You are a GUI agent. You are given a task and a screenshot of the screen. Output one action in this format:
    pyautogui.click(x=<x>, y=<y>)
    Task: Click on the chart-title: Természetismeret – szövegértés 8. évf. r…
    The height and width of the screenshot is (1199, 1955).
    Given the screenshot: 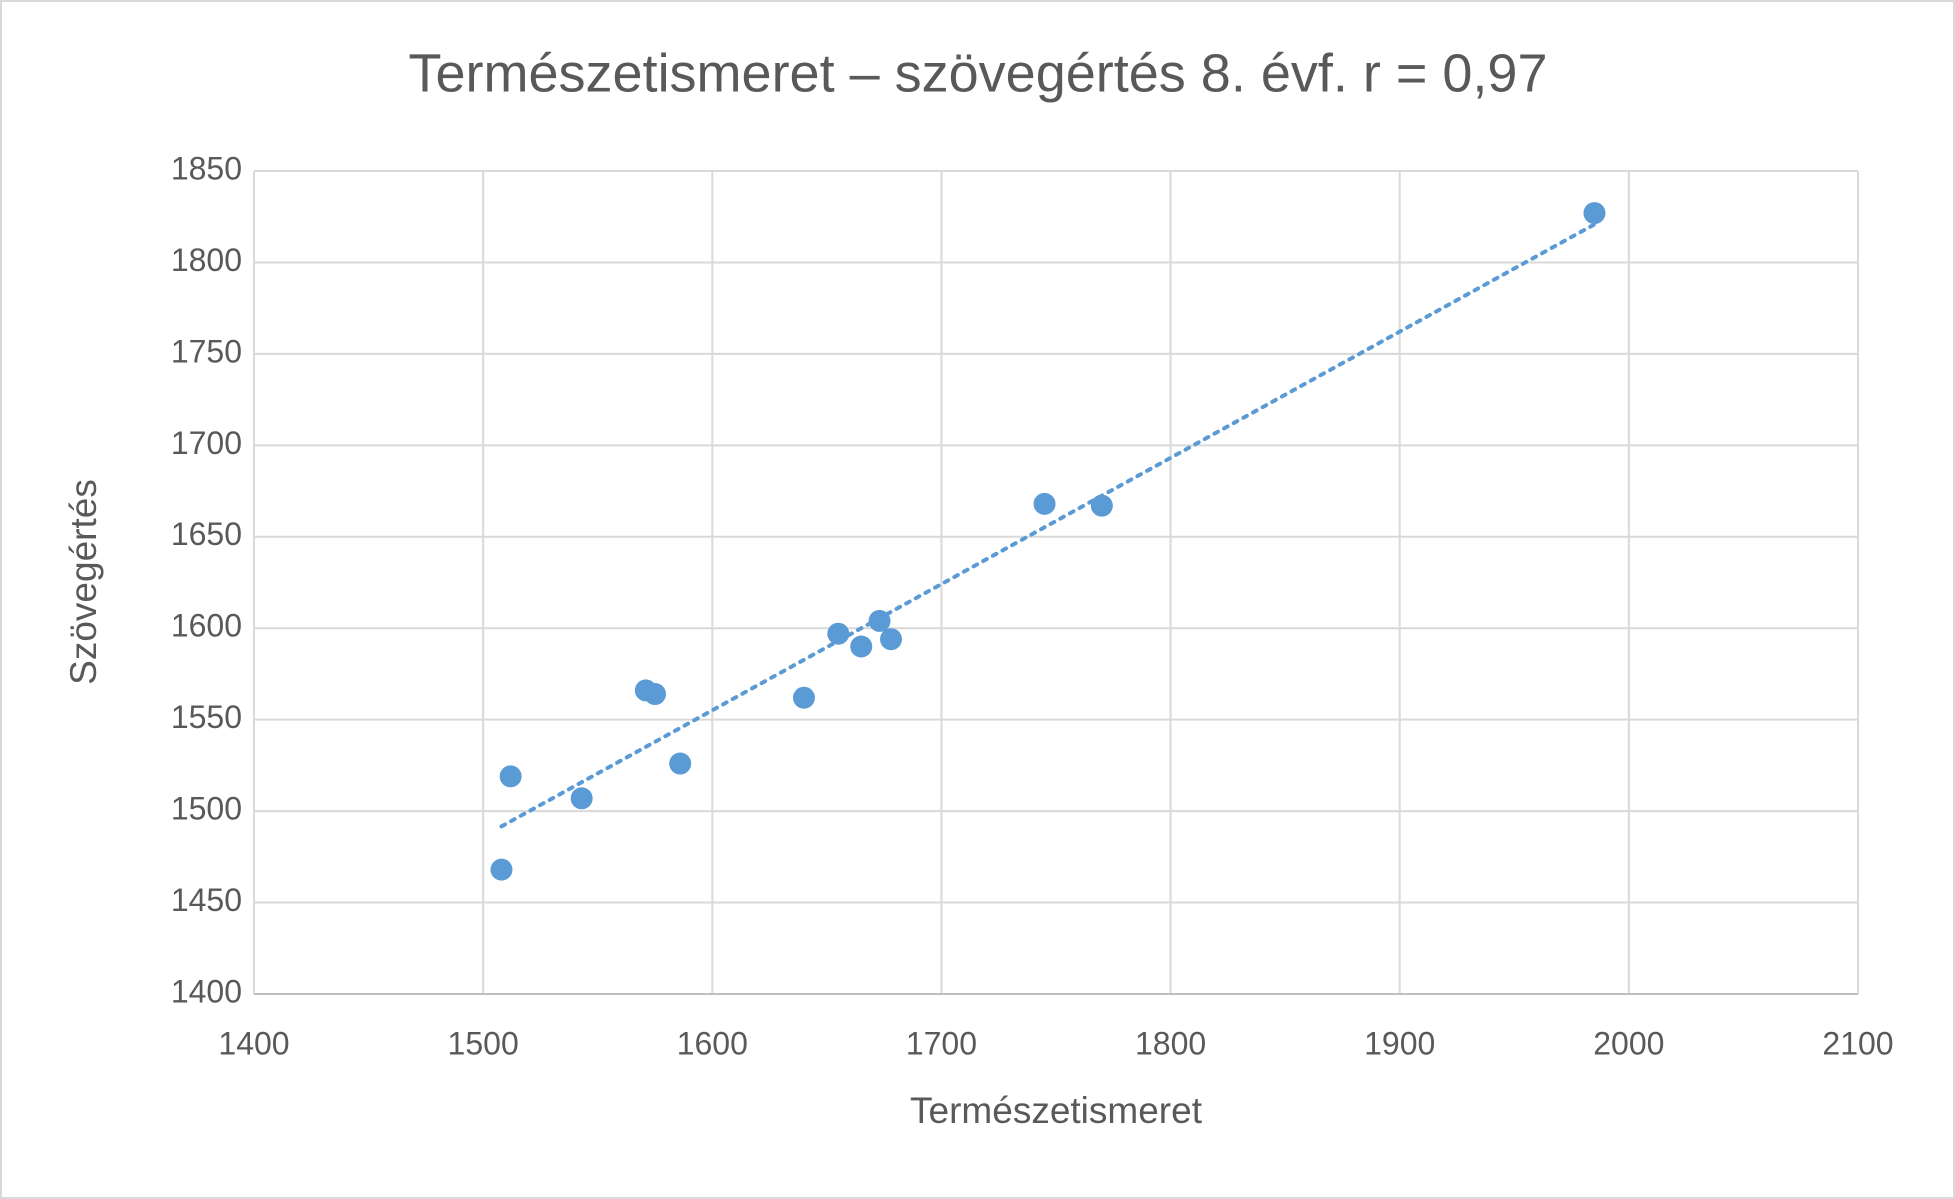 What is the action you would take?
    pyautogui.click(x=978, y=73)
    